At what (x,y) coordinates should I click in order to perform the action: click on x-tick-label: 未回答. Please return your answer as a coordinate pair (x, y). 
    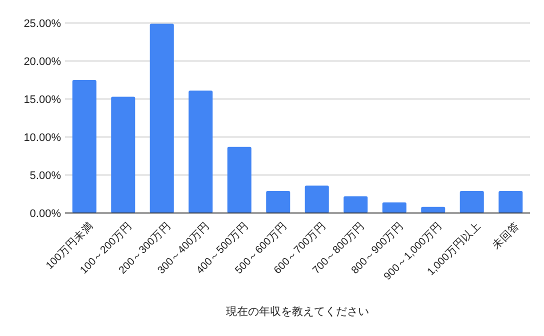
    Looking at the image, I should click on (505, 235).